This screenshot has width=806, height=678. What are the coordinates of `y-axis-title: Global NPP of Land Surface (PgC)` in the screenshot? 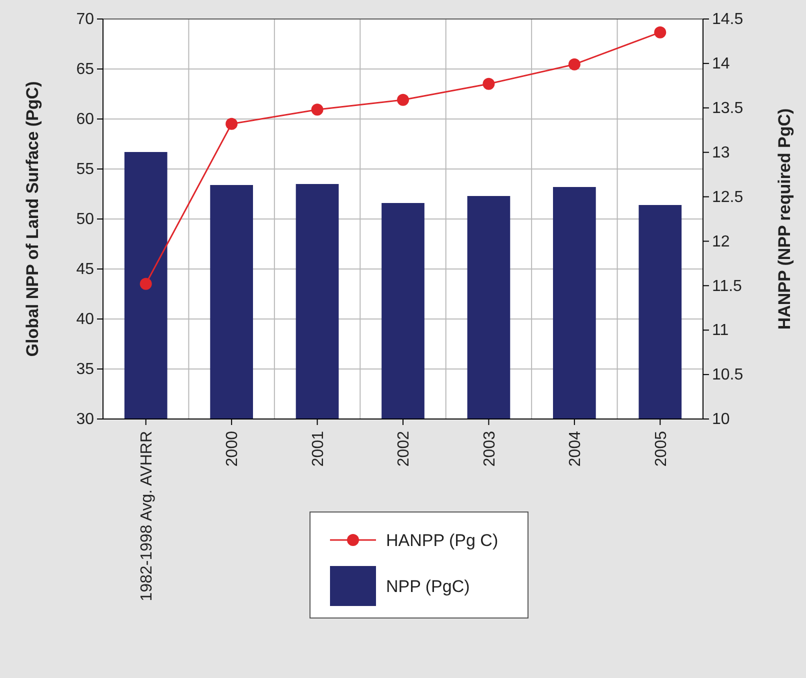 It's located at (32, 219).